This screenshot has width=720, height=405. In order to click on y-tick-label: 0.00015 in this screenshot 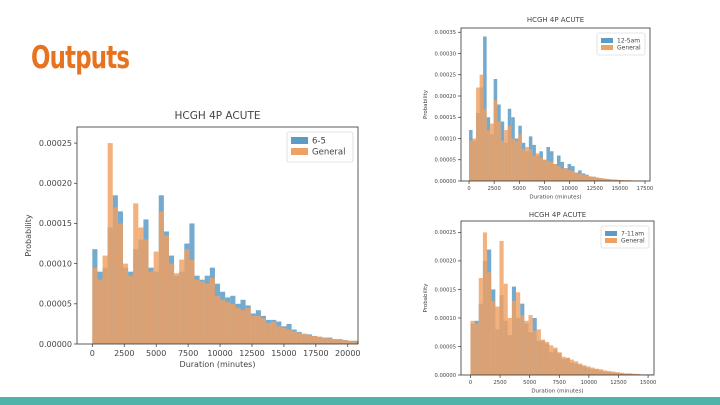, I will do `click(55, 223)`.